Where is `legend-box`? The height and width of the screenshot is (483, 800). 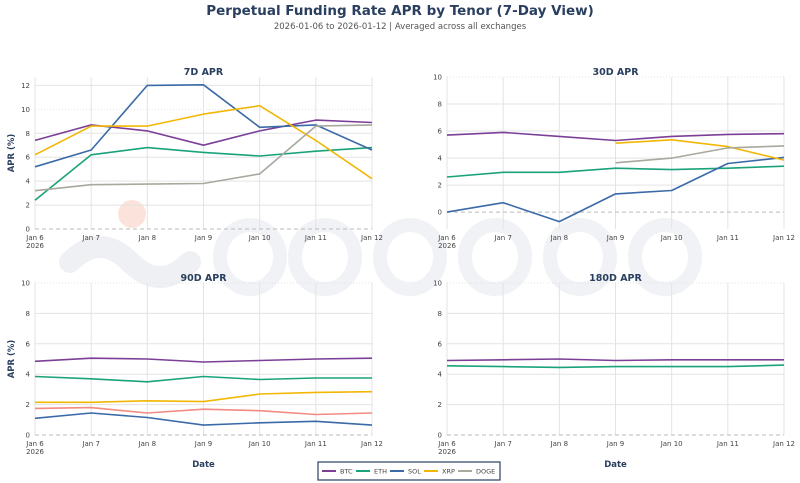 legend-box is located at coordinates (409, 471).